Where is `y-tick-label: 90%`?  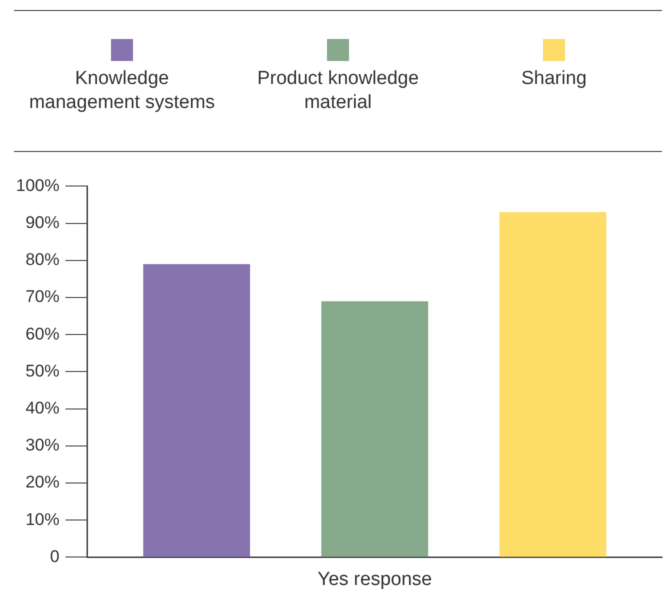 y-tick-label: 90% is located at coordinates (42, 222).